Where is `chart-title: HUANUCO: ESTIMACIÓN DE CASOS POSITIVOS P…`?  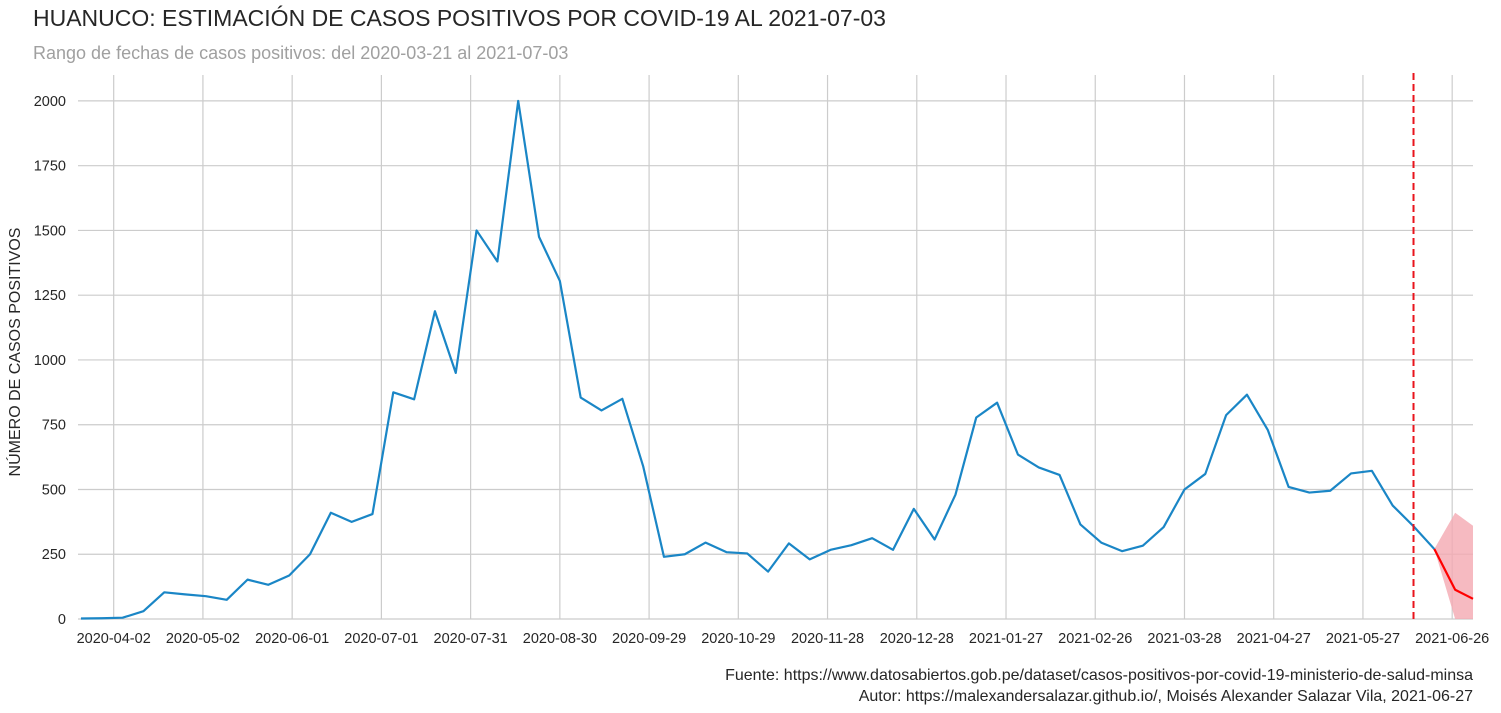 chart-title: HUANUCO: ESTIMACIÓN DE CASOS POSITIVOS P… is located at coordinates (459, 18).